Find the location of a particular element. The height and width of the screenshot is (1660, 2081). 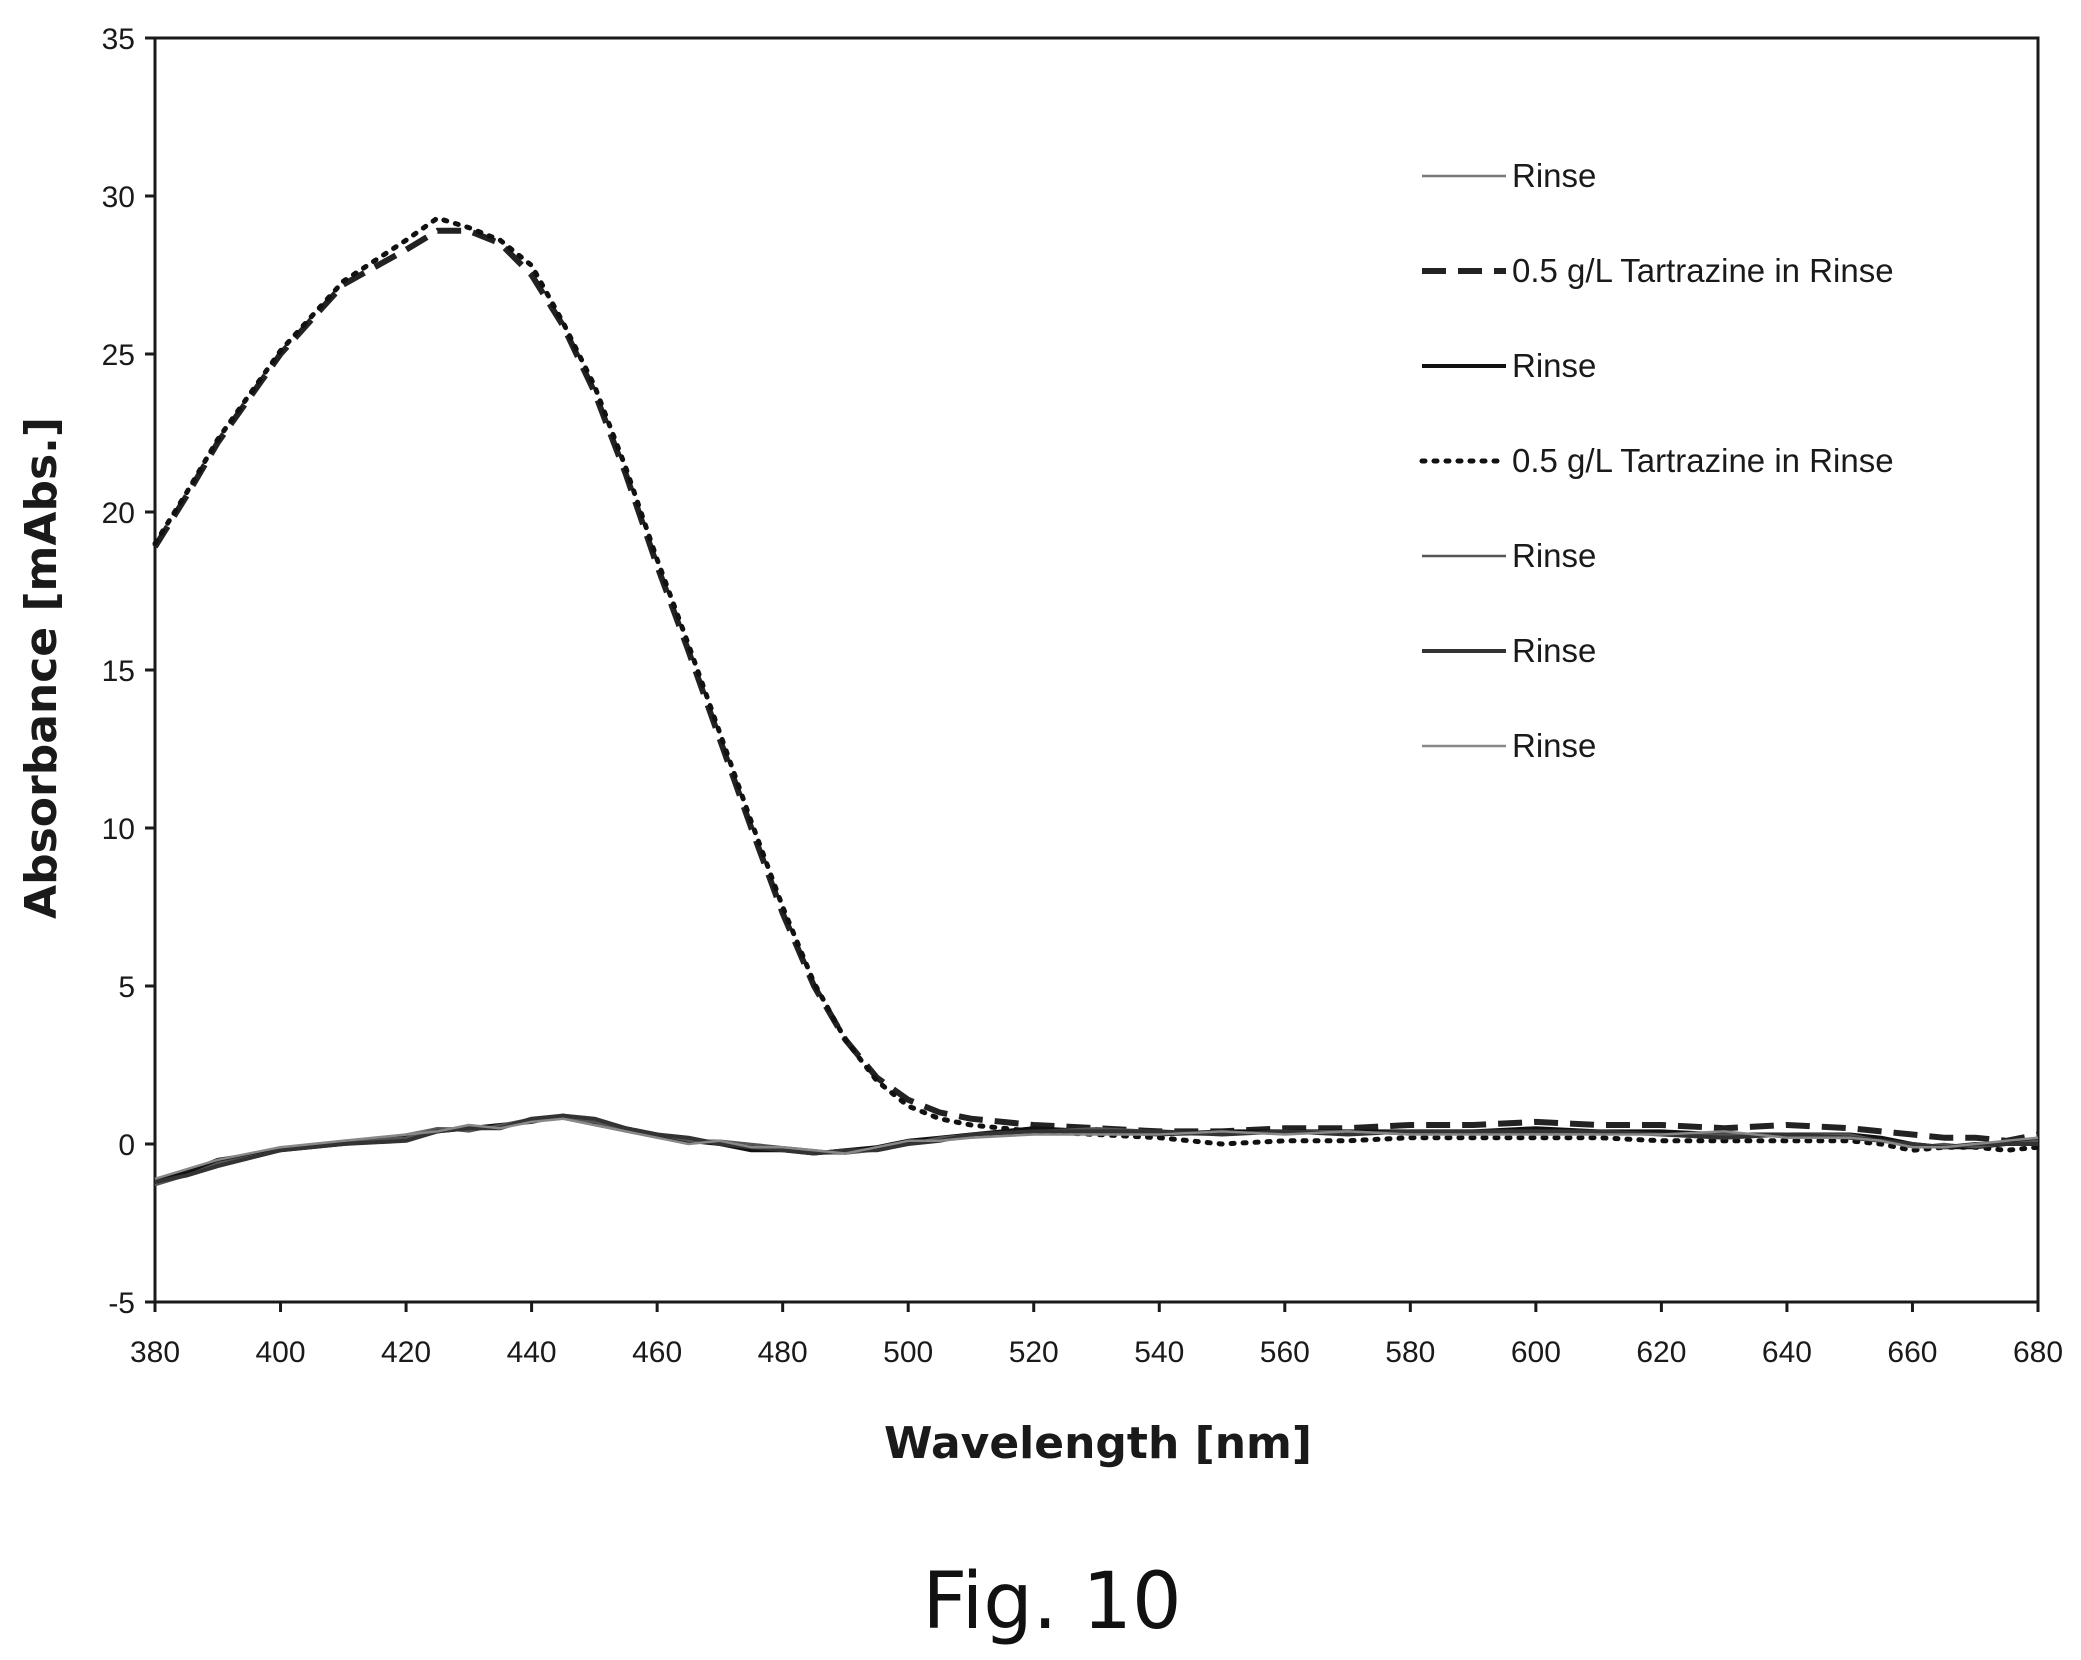

x-axis-title: Wavelength [nm] is located at coordinates (1098, 1443).